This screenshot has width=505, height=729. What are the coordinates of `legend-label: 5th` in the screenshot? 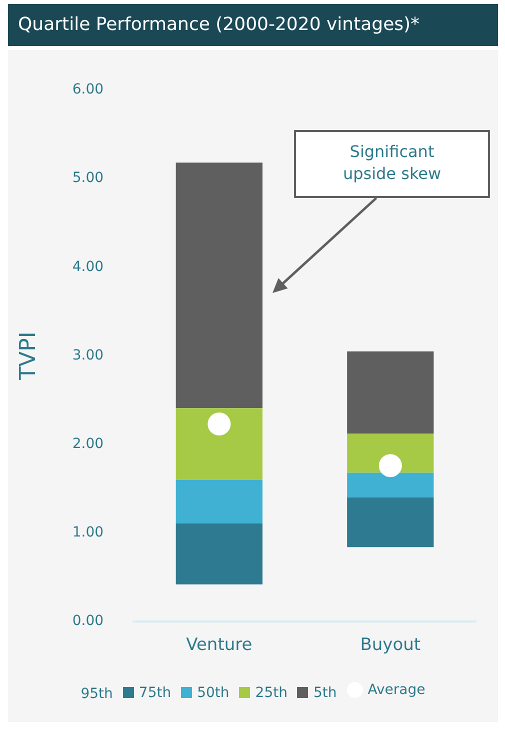 It's located at (325, 692).